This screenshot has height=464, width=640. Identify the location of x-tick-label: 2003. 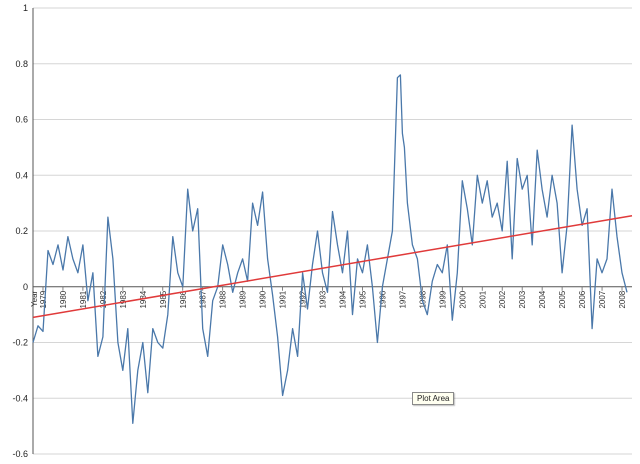
(522, 299).